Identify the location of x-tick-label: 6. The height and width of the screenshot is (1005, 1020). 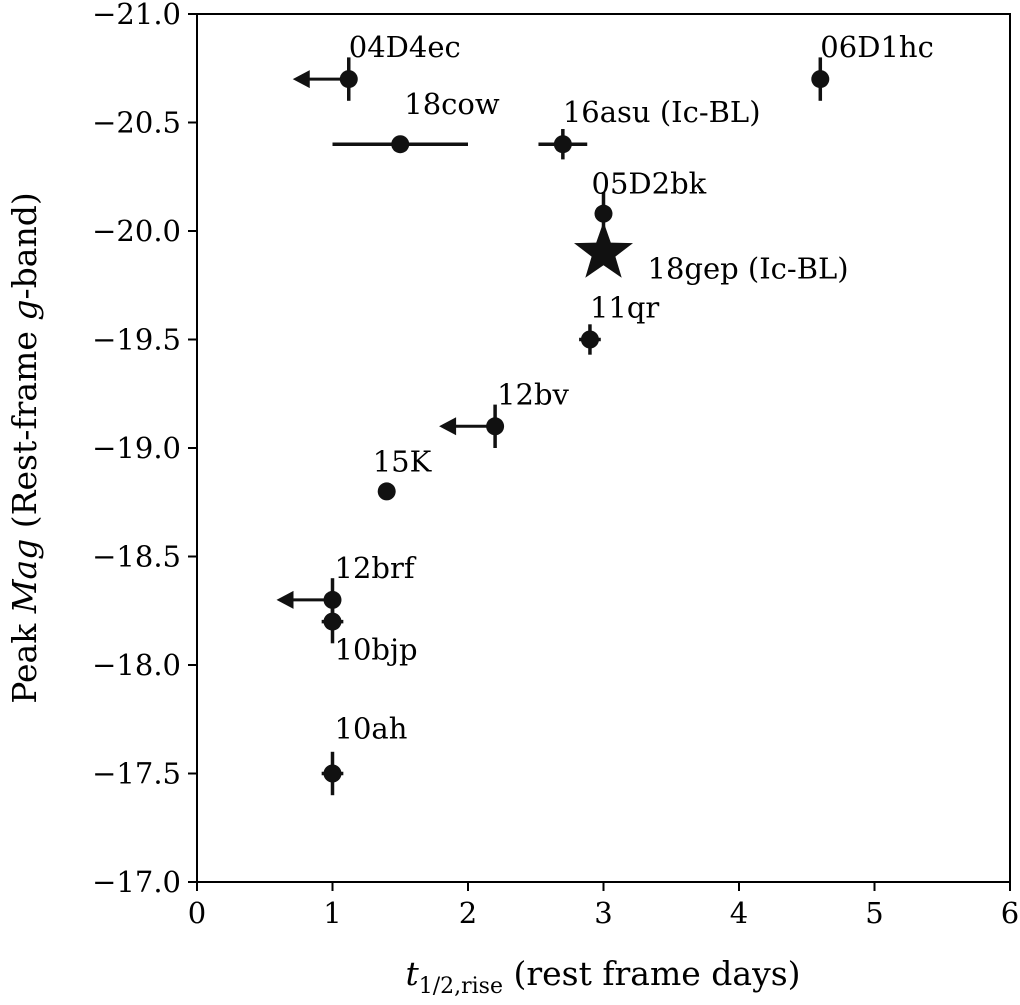
(1010, 913).